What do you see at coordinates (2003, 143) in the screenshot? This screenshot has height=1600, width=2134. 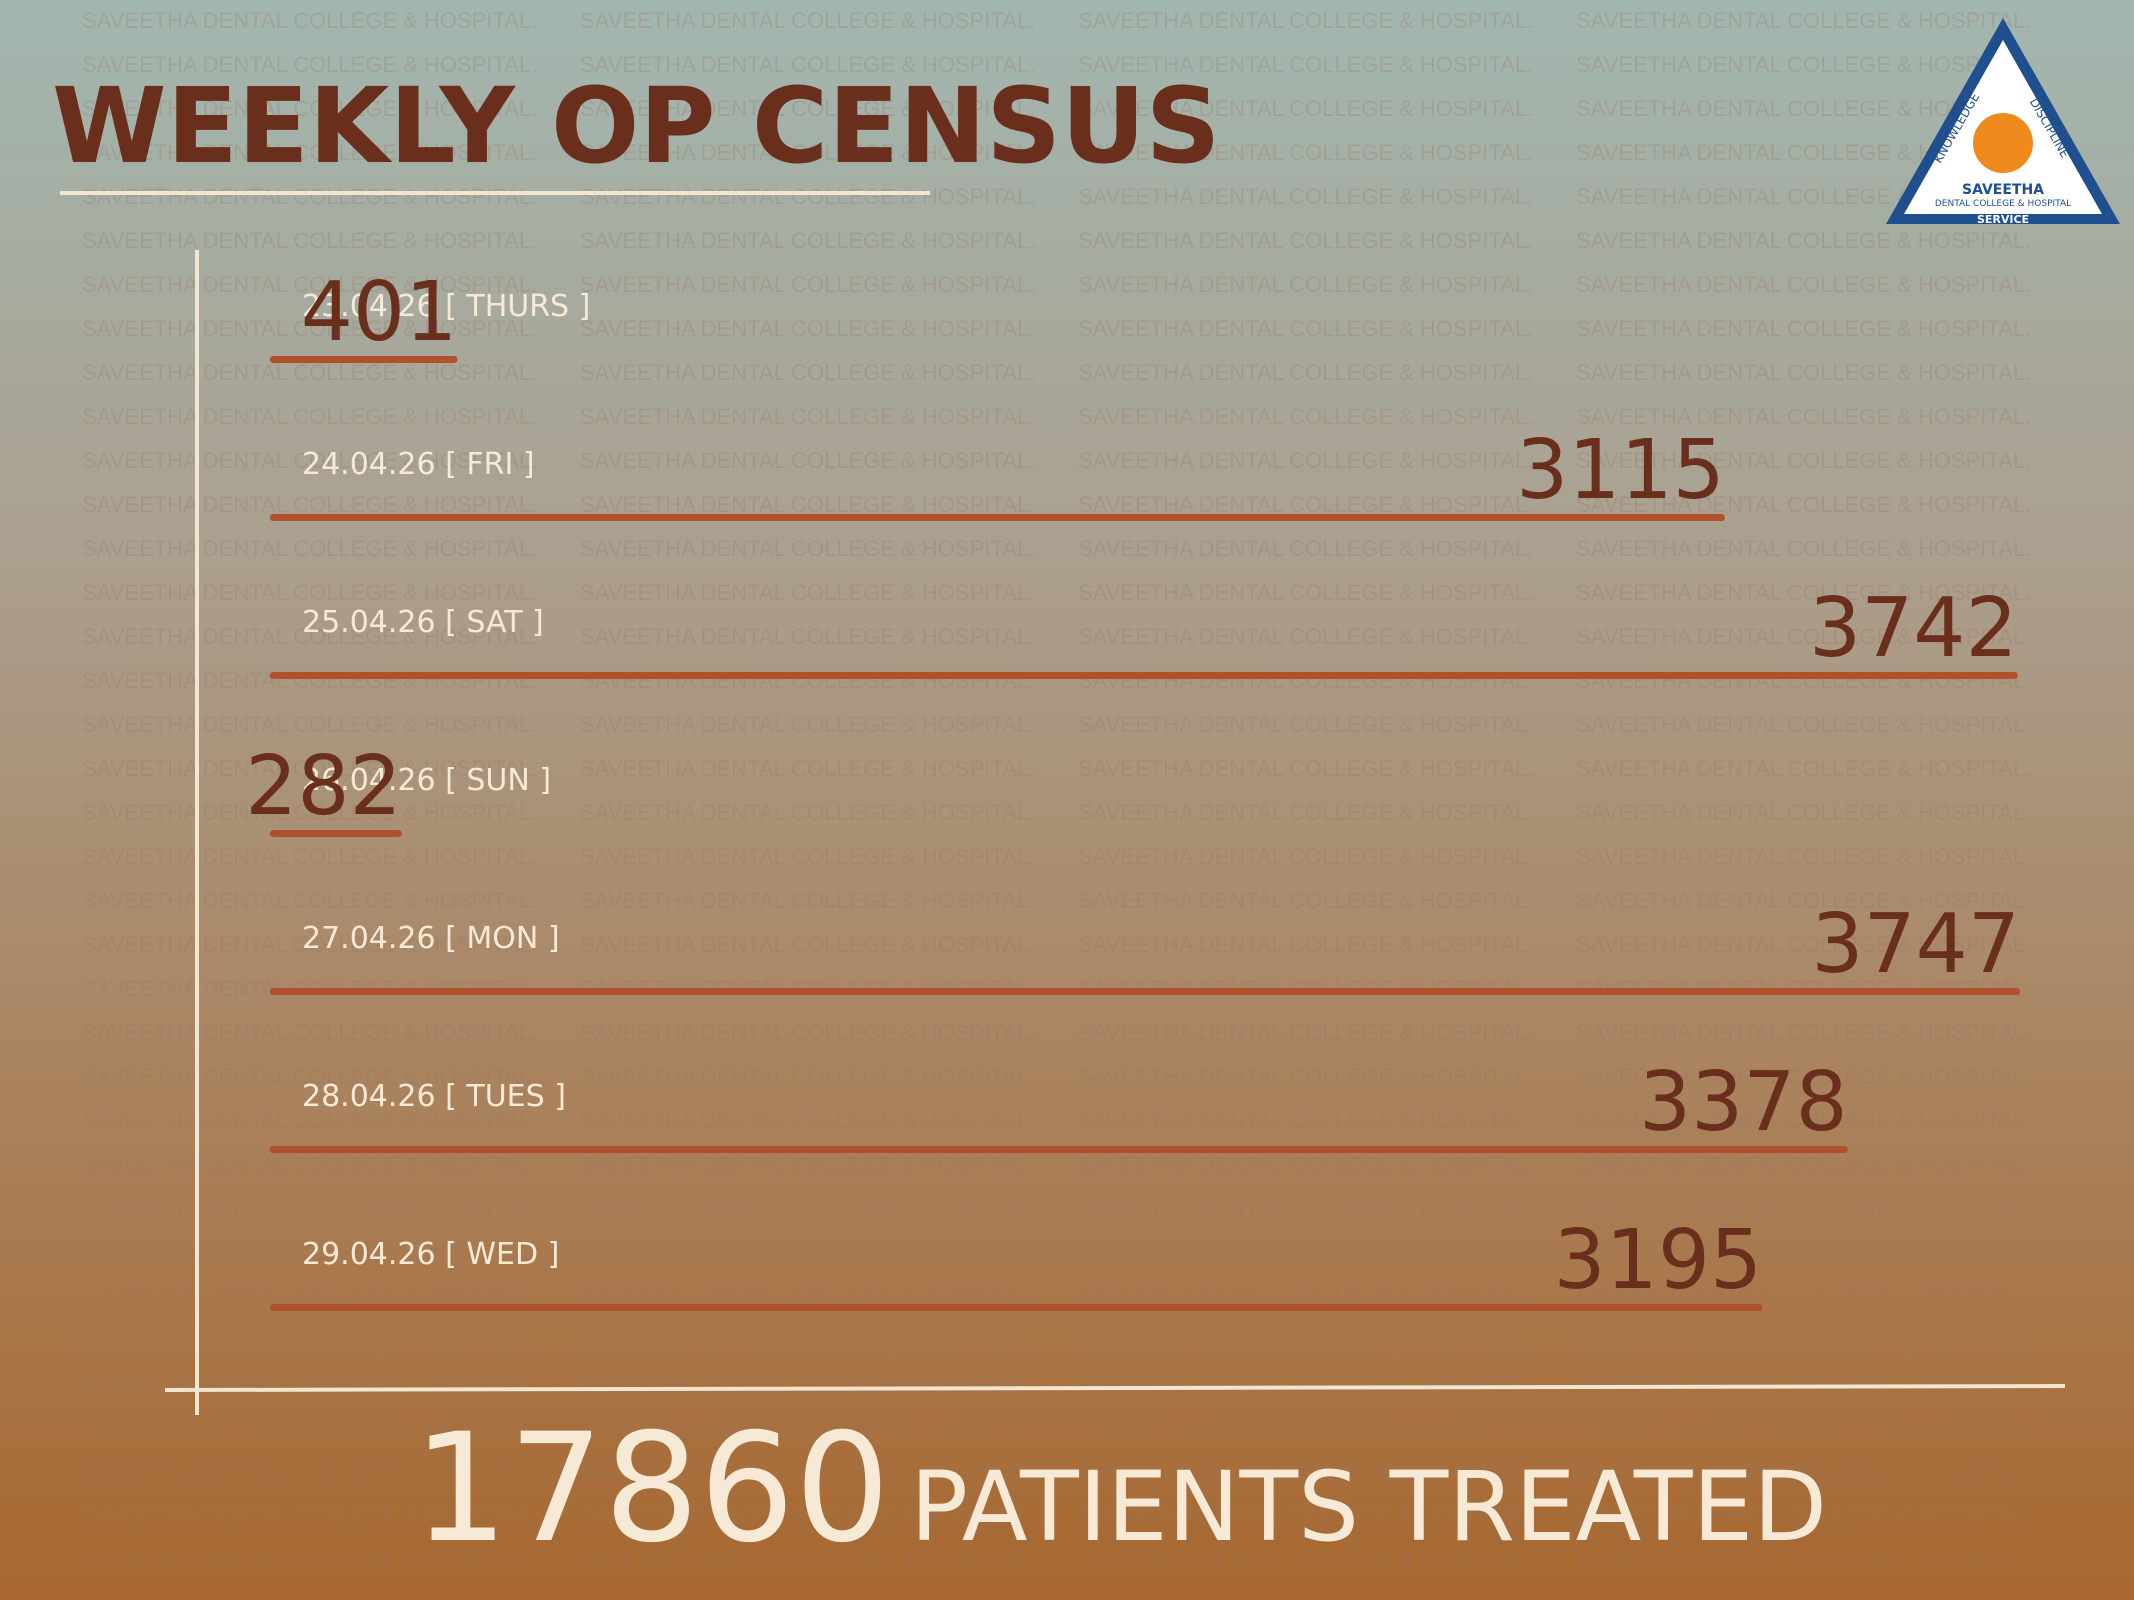 I see `logo-sun` at bounding box center [2003, 143].